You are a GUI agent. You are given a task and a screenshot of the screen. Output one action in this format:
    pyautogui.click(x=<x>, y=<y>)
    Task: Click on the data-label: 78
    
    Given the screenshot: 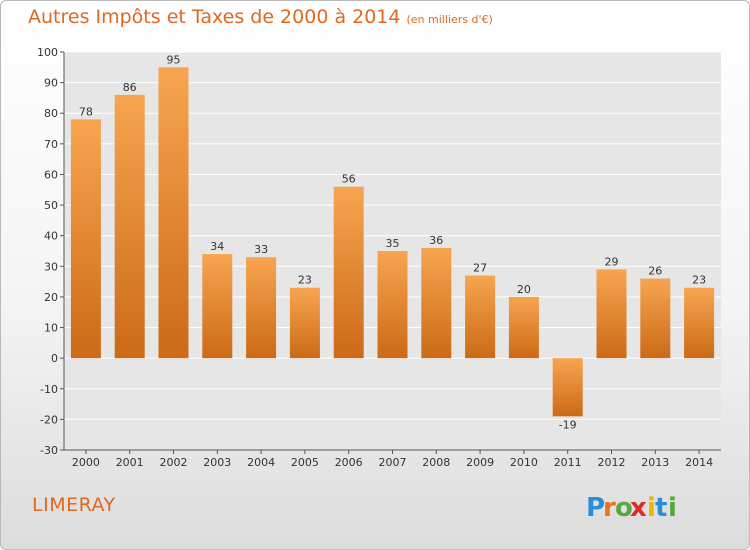 What is the action you would take?
    pyautogui.click(x=86, y=111)
    